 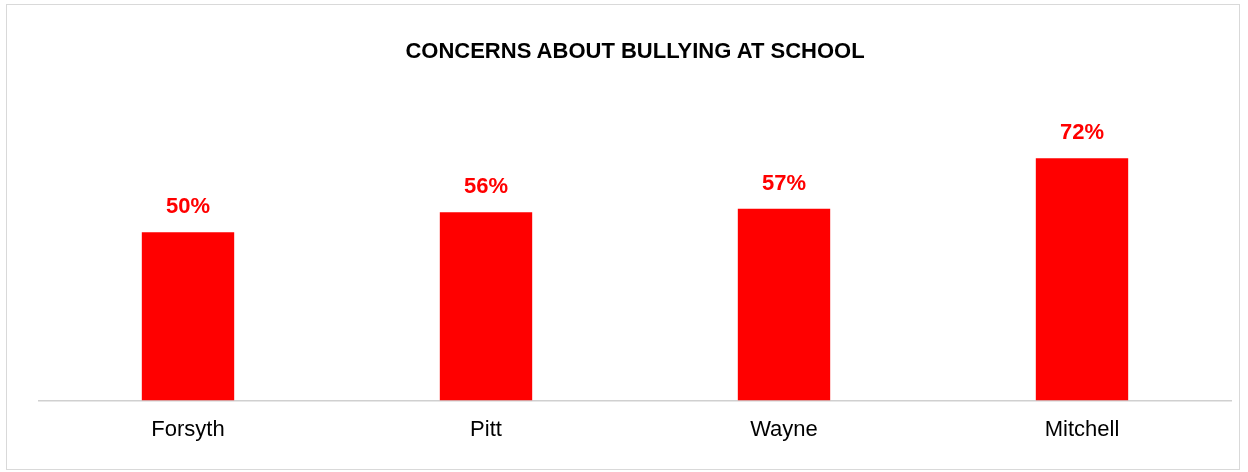 What do you see at coordinates (1082, 428) in the screenshot?
I see `x-tick-label: Mitchell` at bounding box center [1082, 428].